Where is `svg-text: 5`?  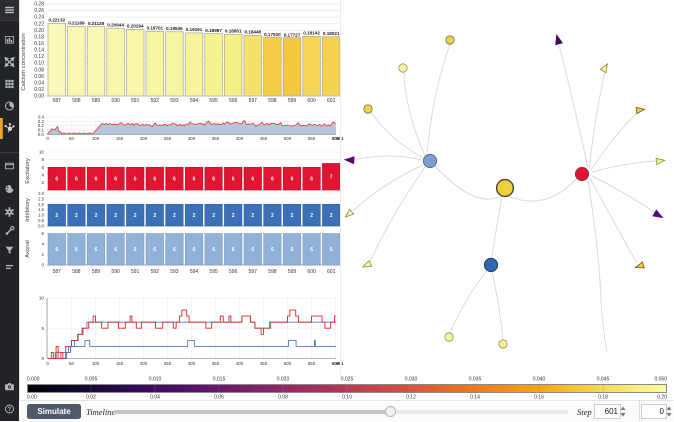
svg-text: 5 is located at coordinates (42, 328).